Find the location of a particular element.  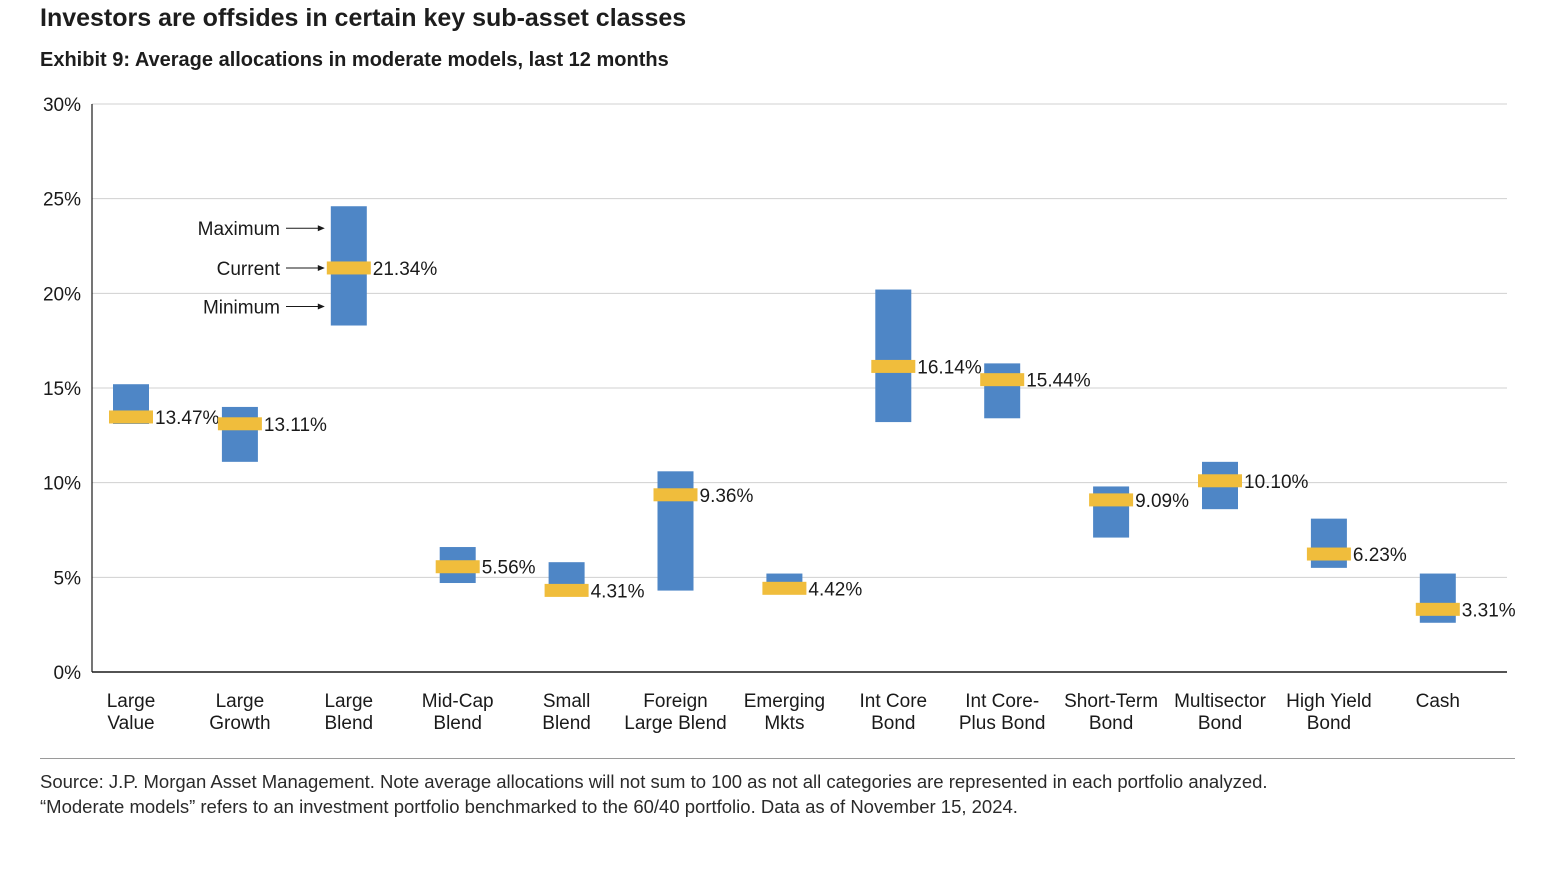

legend-annotation-label: Maximum is located at coordinates (239, 229).